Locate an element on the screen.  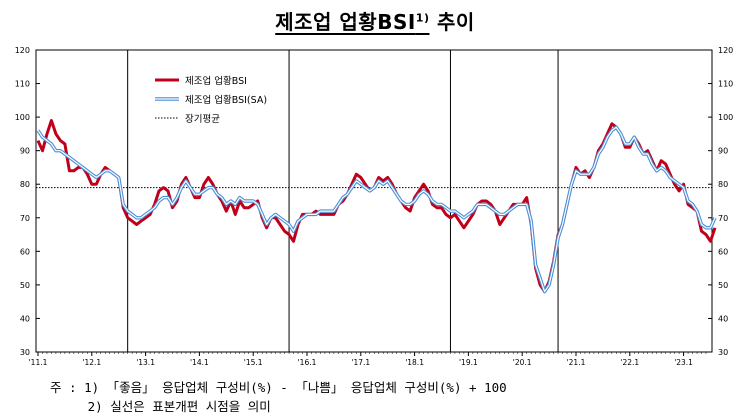
y-tick-label-right: 80 is located at coordinates (723, 184).